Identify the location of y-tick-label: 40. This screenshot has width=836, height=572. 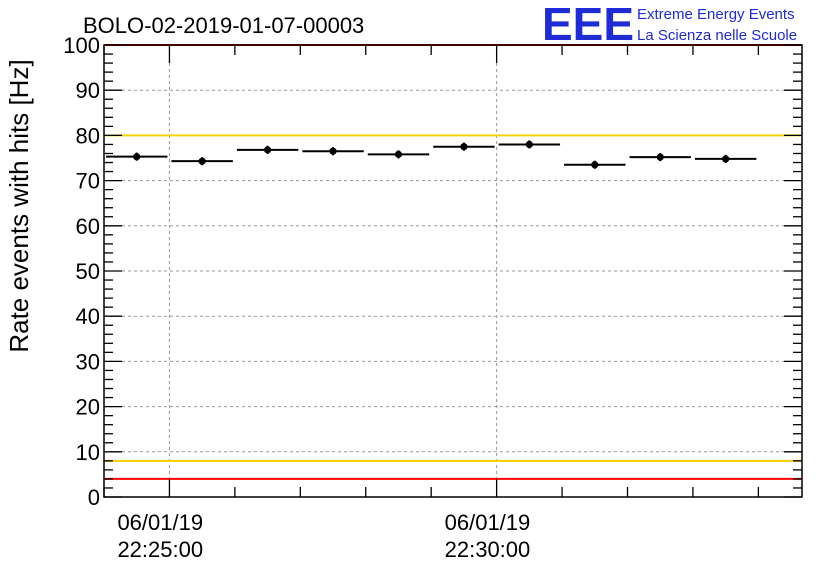
(88, 316).